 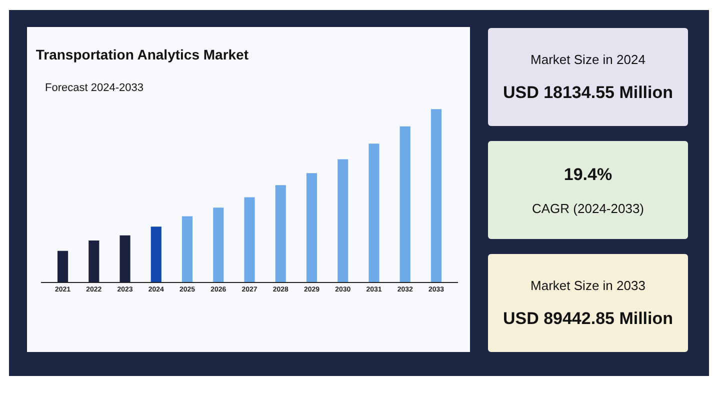 I want to click on text: CAGR (2024-2033), so click(x=588, y=208).